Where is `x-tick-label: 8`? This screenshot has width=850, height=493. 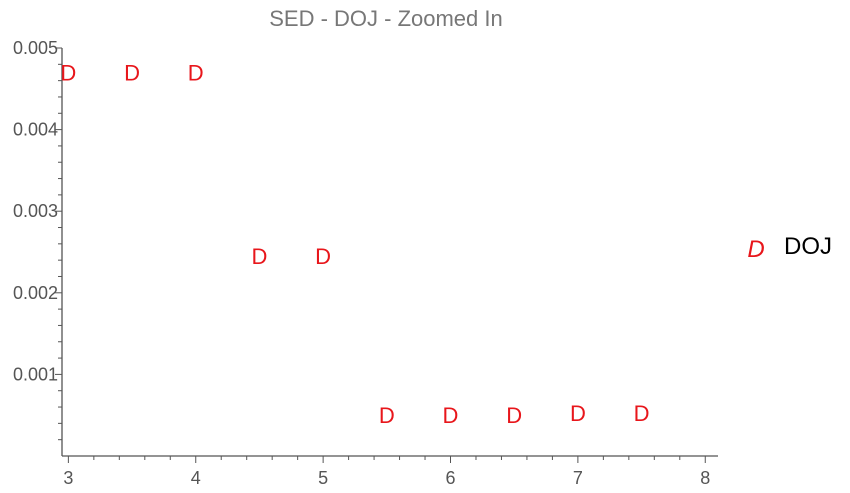
x-tick-label: 8 is located at coordinates (705, 478).